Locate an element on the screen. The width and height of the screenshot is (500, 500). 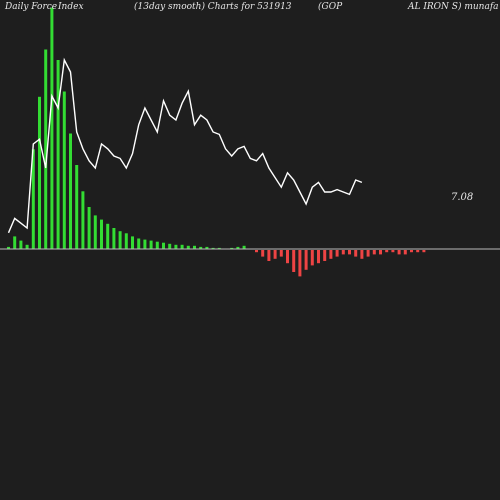
header-part-5: AL IRON S) munafa is located at coordinates (453, 7).